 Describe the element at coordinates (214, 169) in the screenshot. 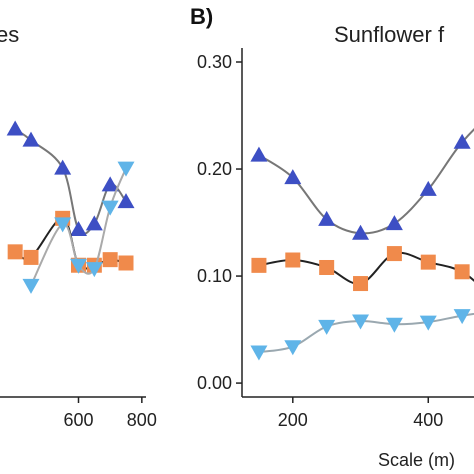

I see `panel-b-y-tick-label: 0.20` at that location.